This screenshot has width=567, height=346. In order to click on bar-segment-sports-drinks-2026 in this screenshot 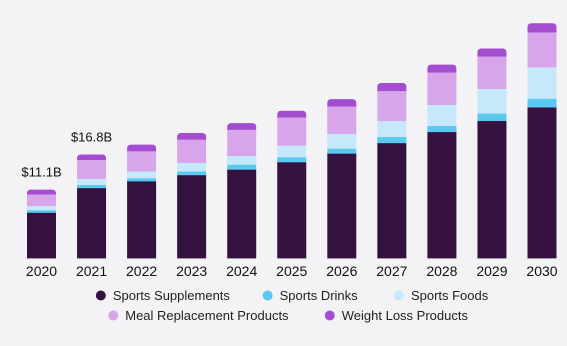, I will do `click(342, 151)`.